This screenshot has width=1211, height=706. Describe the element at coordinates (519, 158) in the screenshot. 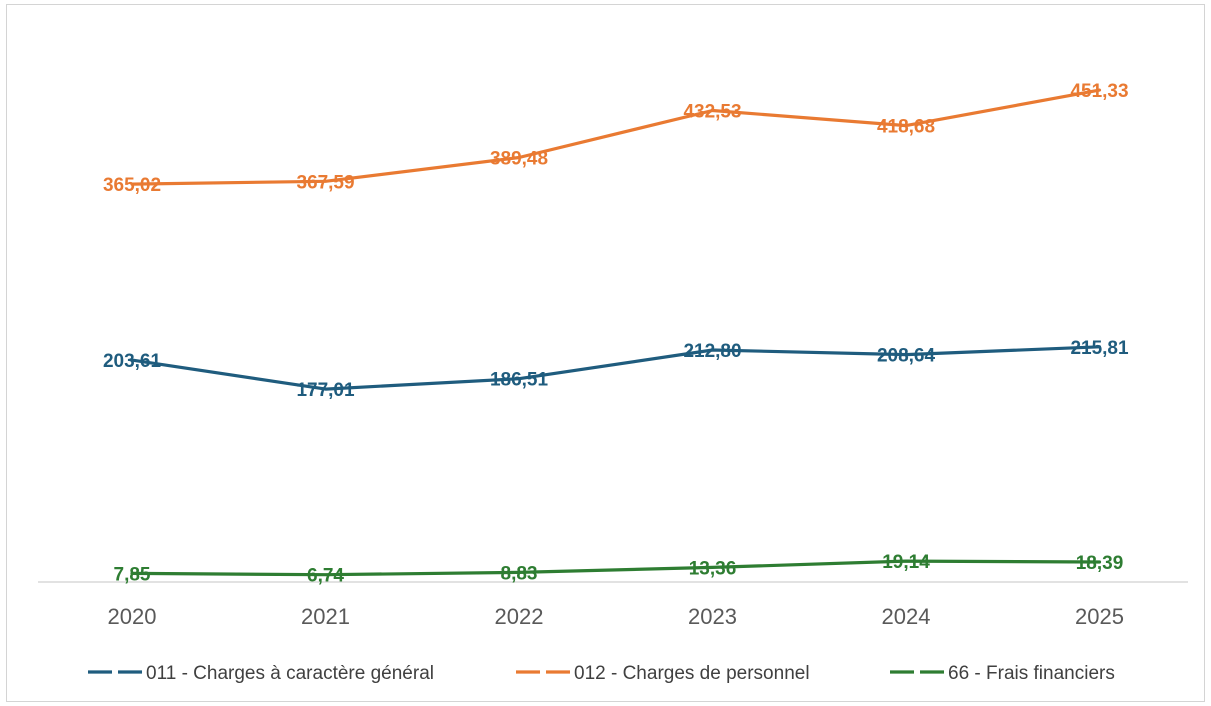

I see `data-label: 389,48` at that location.